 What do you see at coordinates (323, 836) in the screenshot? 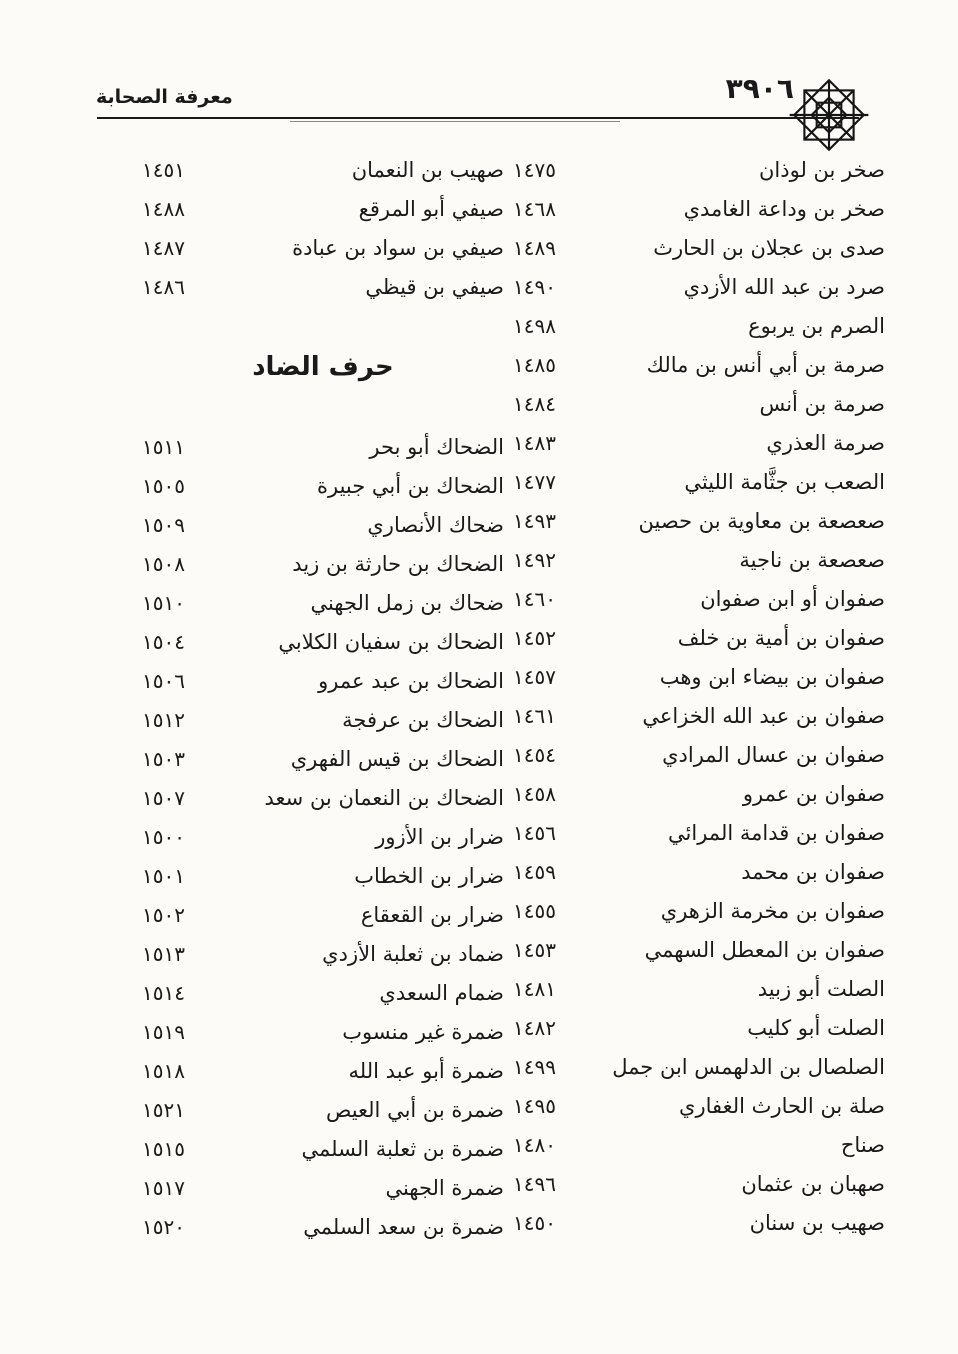
I see `index-entry: ضرار بن الأزور ١٥٠٠` at bounding box center [323, 836].